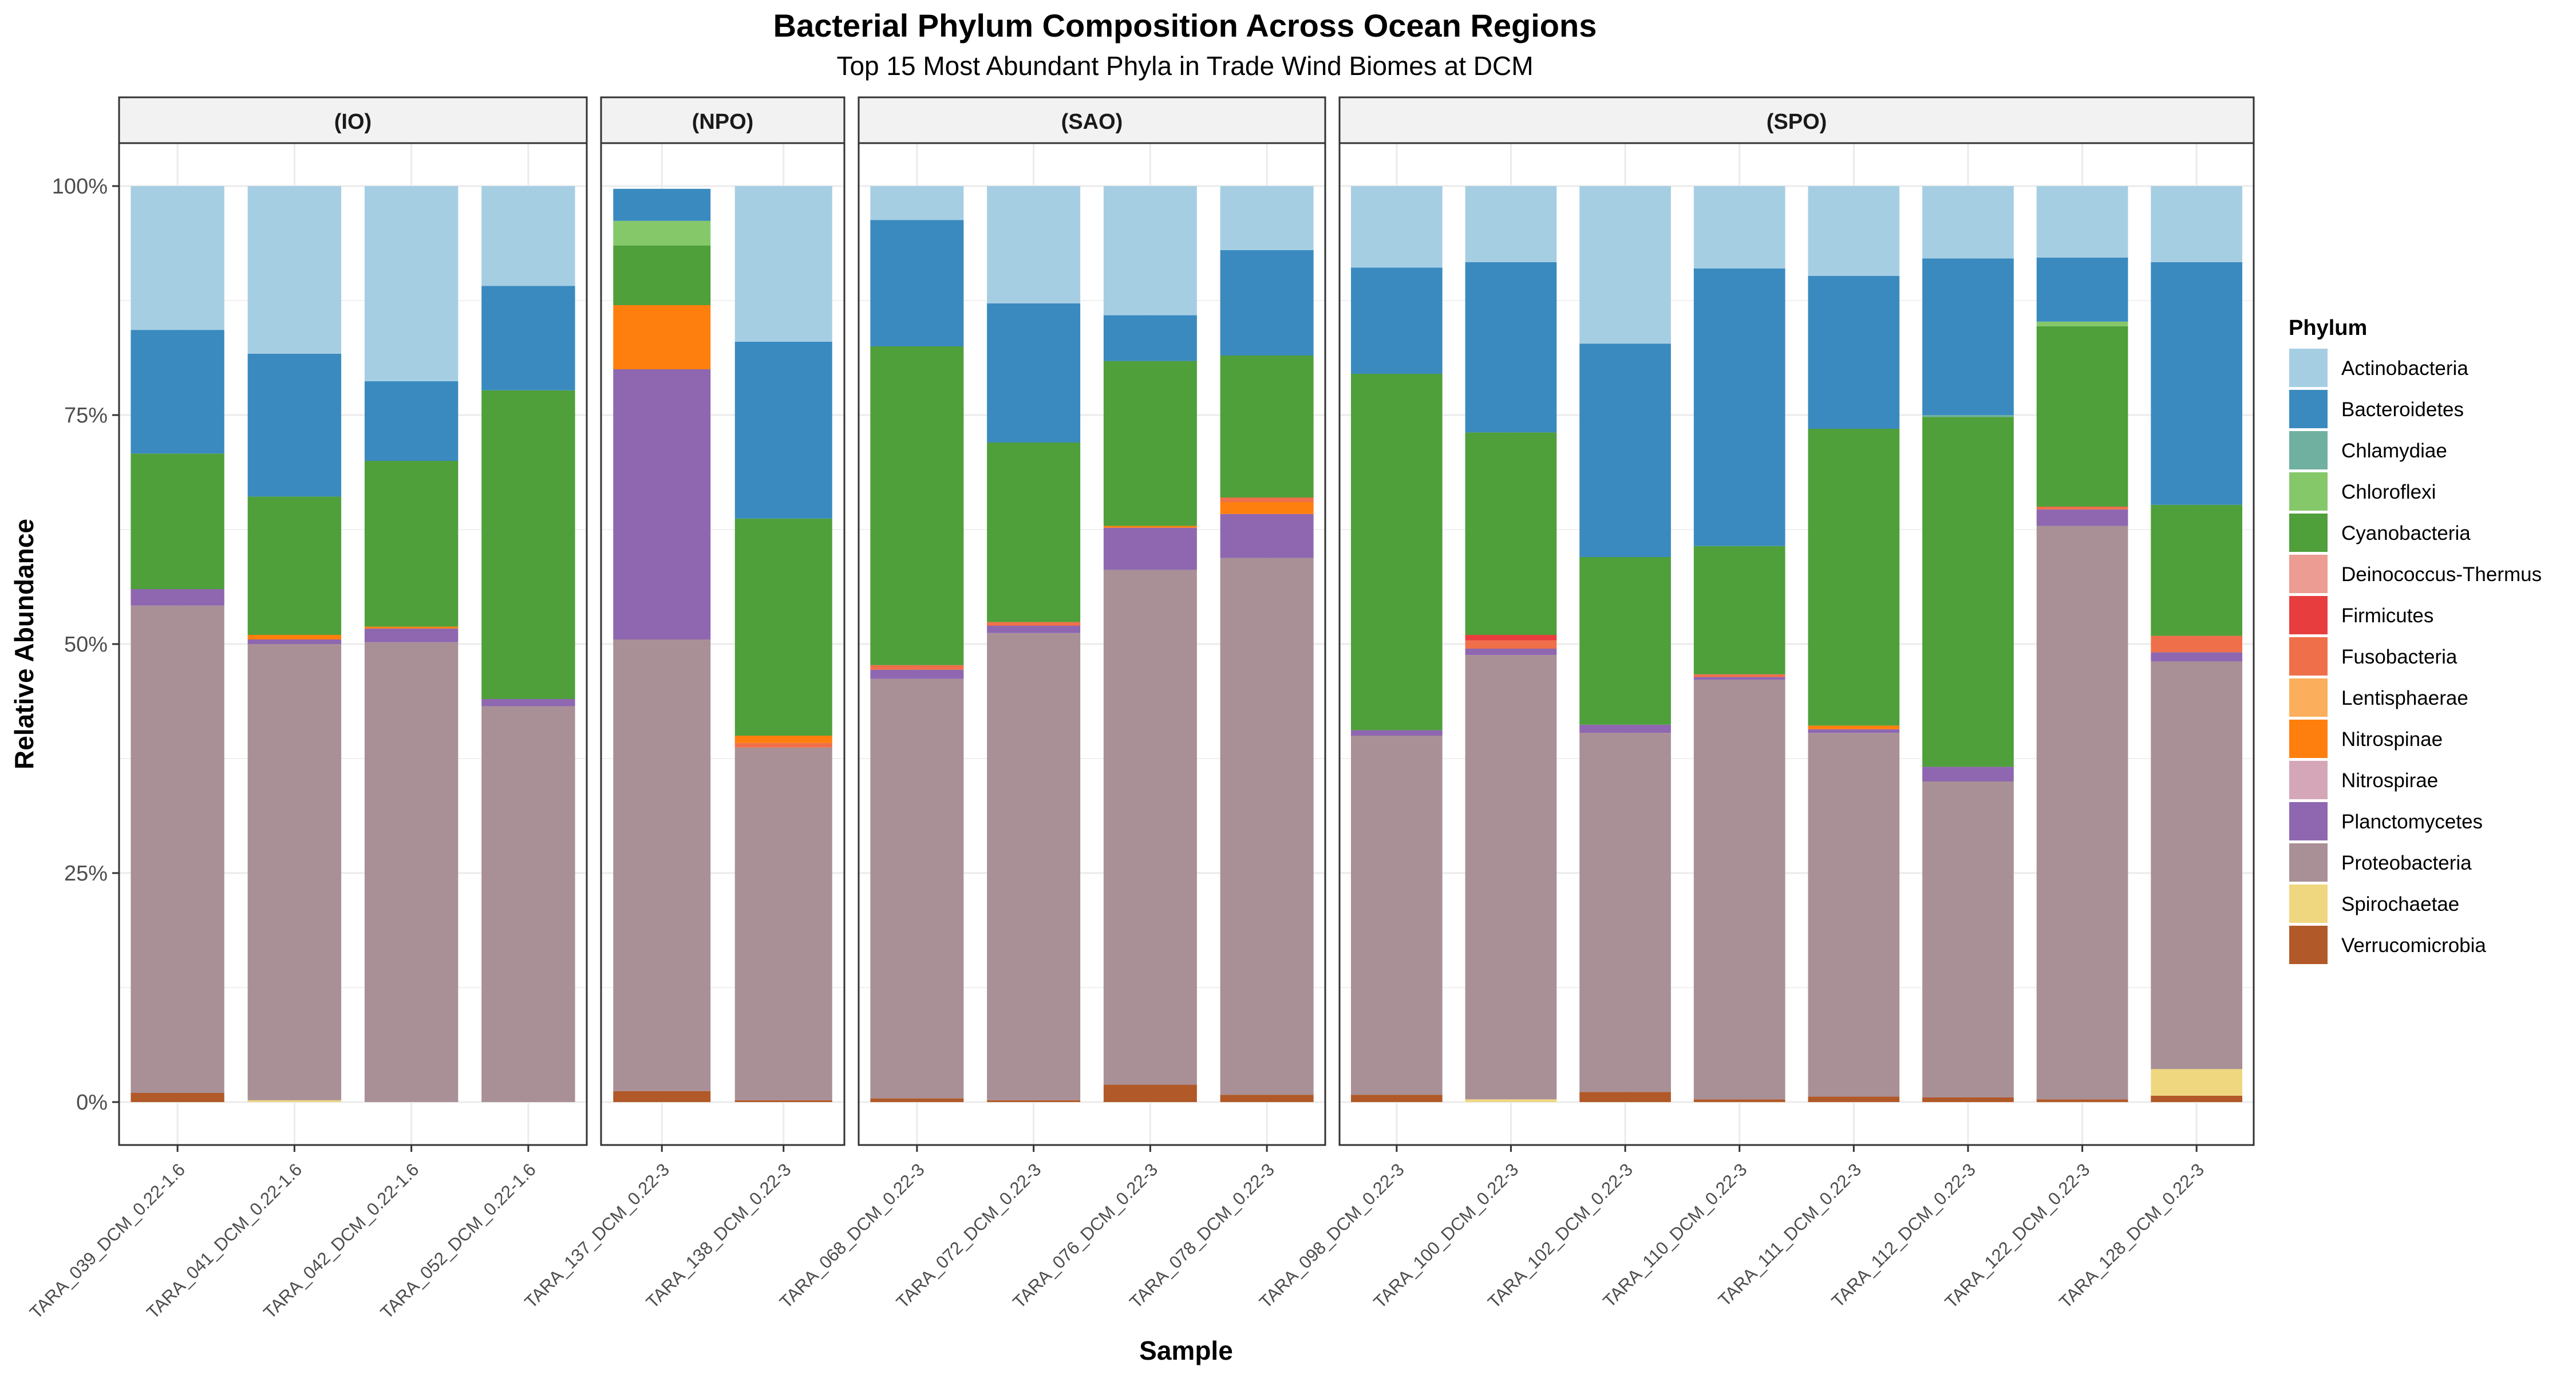 This screenshot has width=2576, height=1374. I want to click on y-tick-label: 0%, so click(92, 1103).